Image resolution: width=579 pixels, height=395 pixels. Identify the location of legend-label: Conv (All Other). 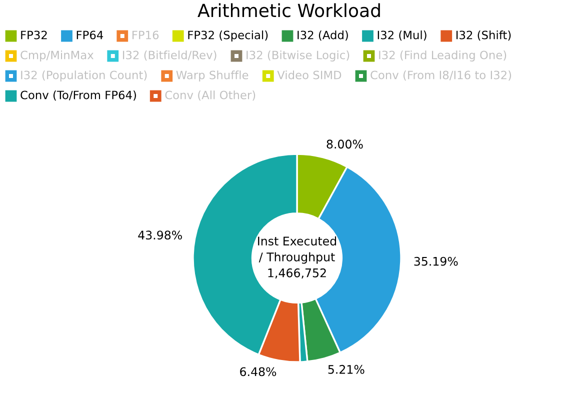
(210, 95).